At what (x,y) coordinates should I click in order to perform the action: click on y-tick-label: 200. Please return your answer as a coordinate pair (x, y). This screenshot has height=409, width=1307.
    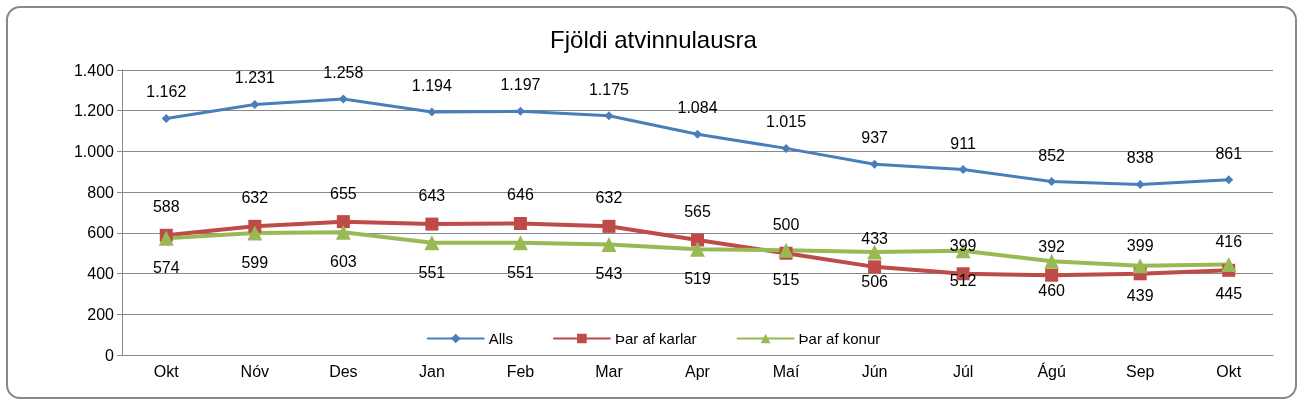
    Looking at the image, I should click on (101, 314).